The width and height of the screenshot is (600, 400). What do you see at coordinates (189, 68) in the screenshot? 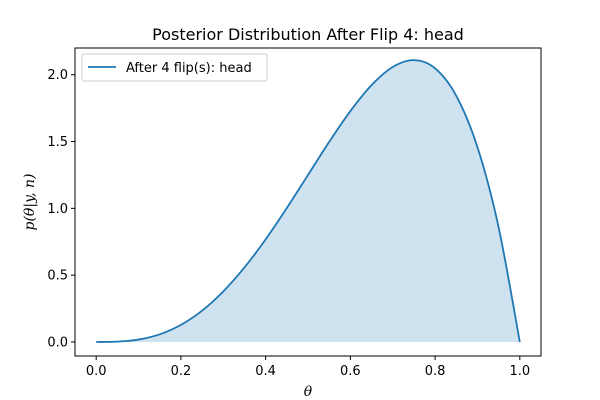
I see `legend-entry-label: After 4 flip(s): head` at bounding box center [189, 68].